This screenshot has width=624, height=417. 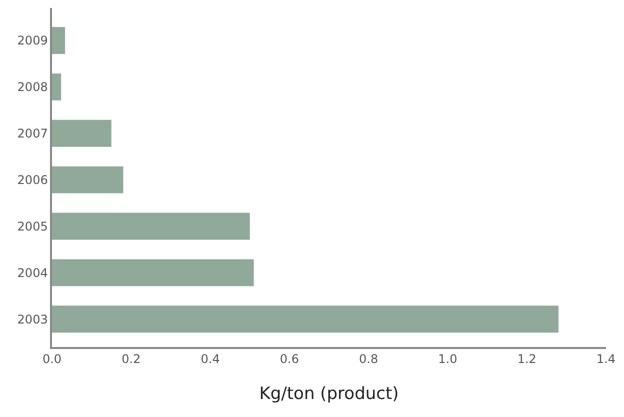 I want to click on x-tick-label: 0.2, so click(x=131, y=359).